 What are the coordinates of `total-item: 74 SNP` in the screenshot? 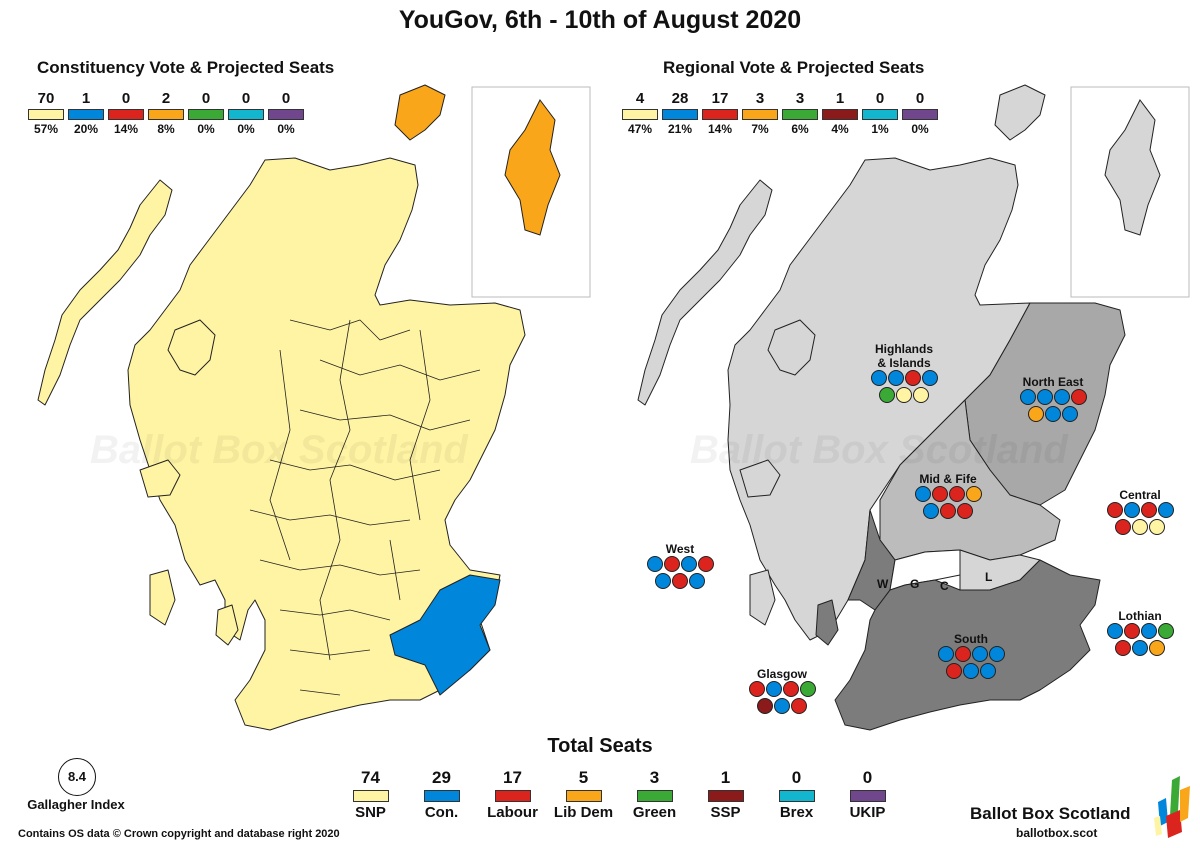 It's located at (370, 794).